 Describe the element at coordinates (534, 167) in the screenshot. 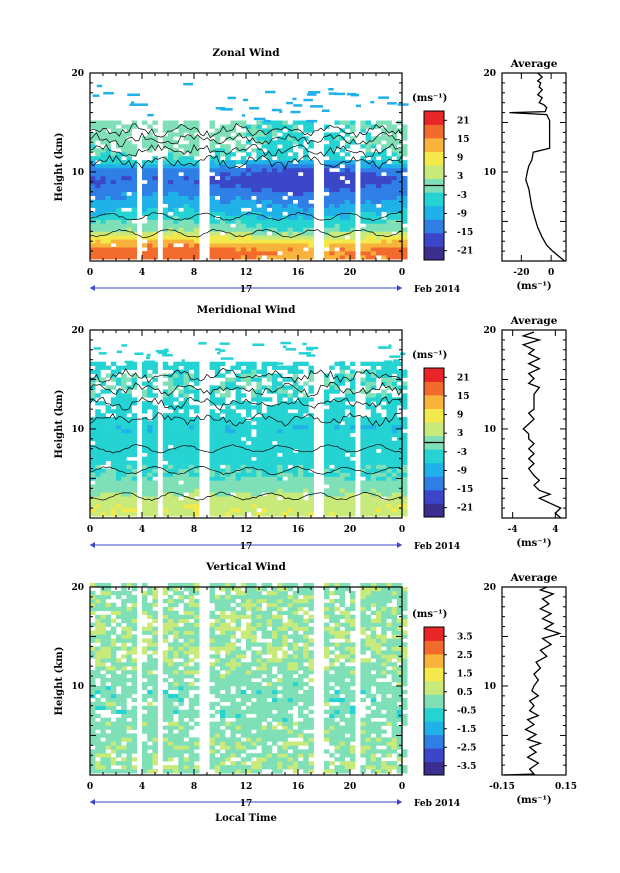

I see `average-frame` at that location.